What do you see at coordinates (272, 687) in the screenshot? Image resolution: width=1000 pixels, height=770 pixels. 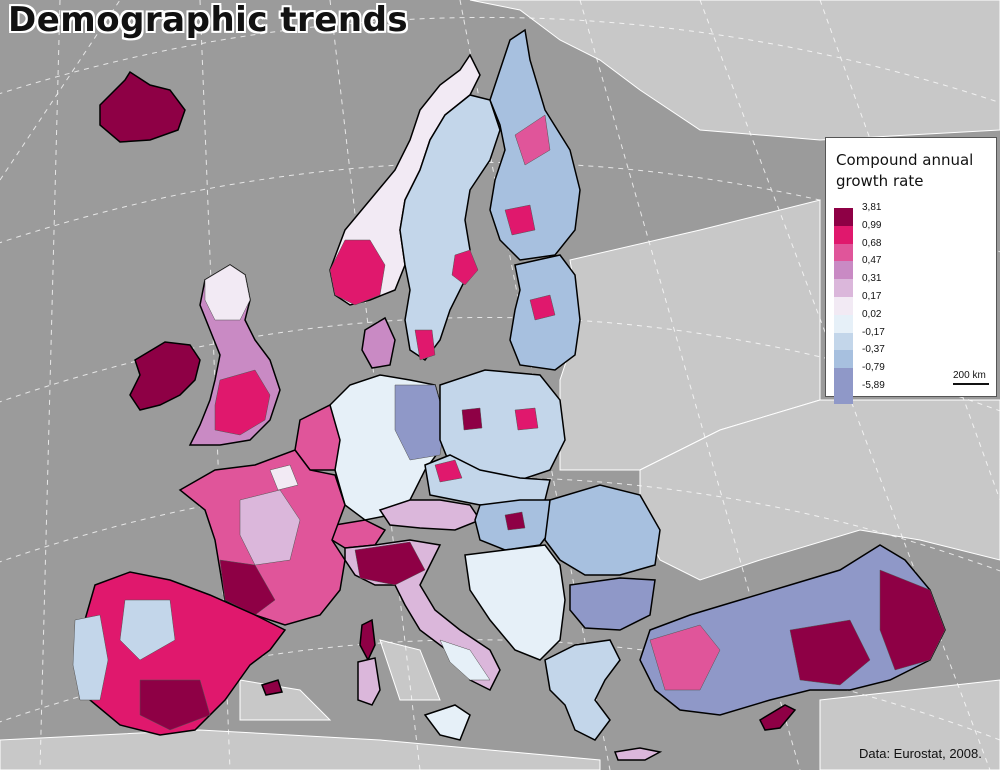 I see `region-balearic-islands` at bounding box center [272, 687].